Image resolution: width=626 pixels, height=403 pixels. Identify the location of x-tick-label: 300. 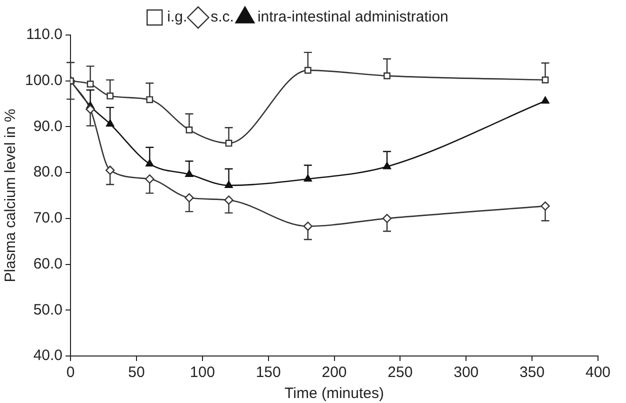
(466, 373).